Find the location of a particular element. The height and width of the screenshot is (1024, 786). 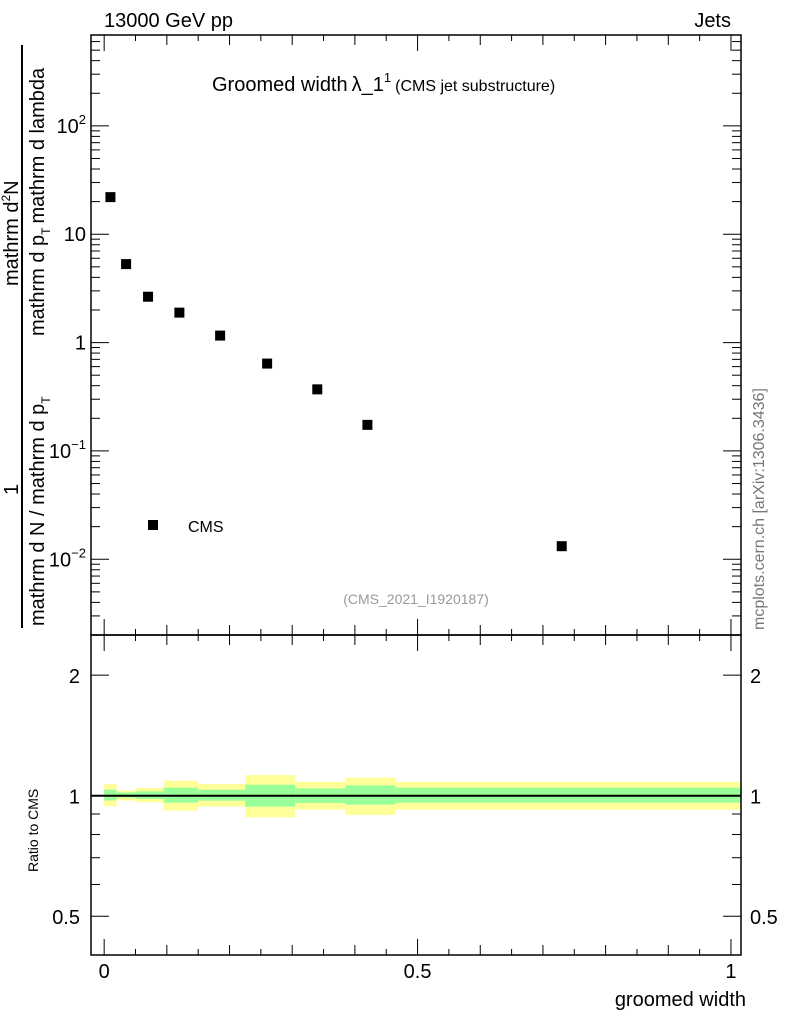

legend: CMS is located at coordinates (186, 527).